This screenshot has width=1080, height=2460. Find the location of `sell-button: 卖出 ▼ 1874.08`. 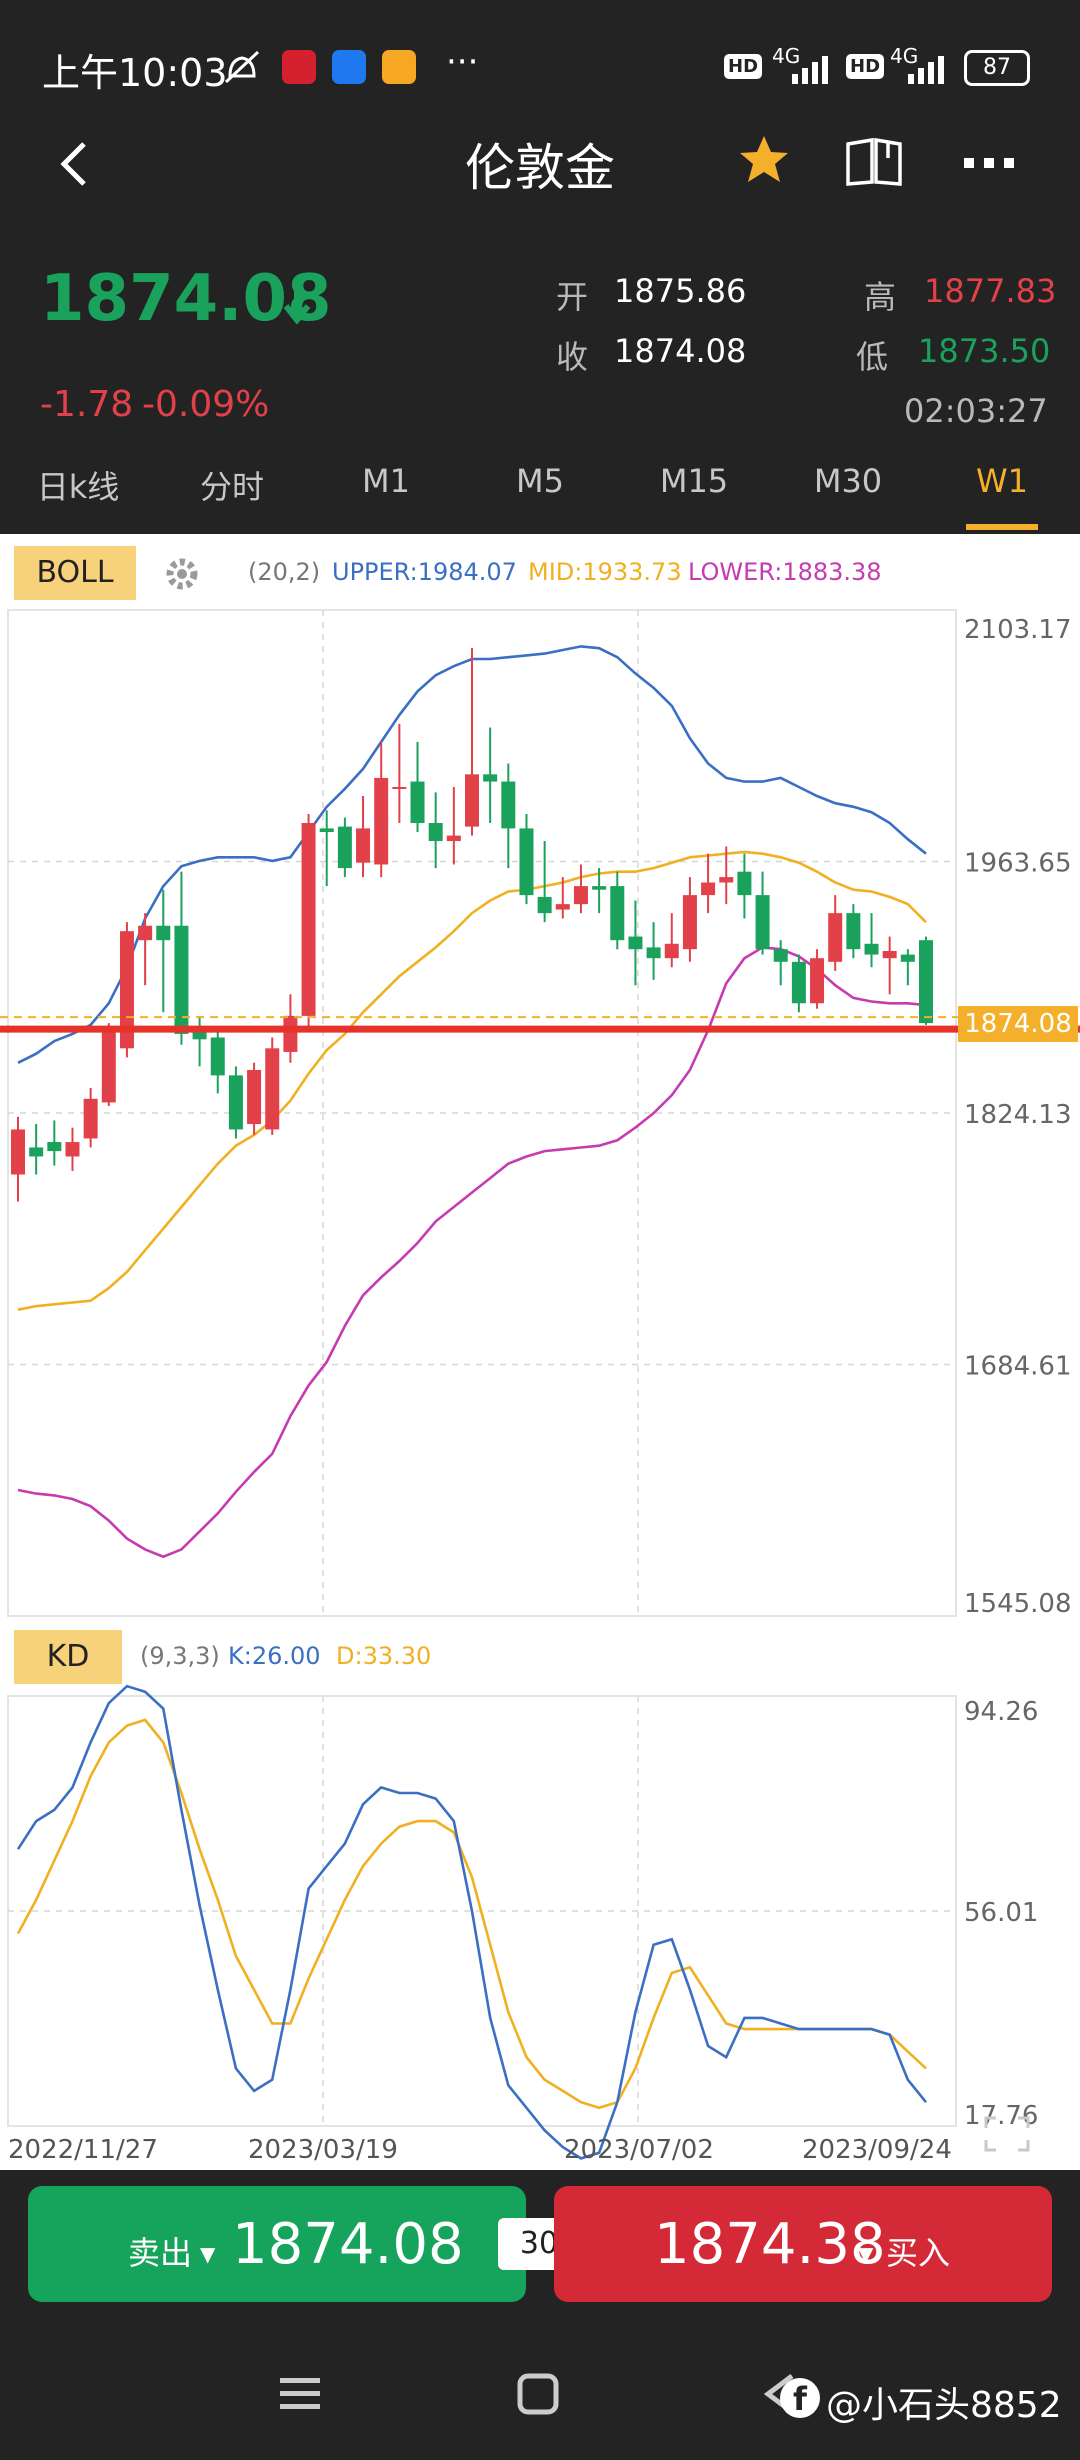

sell-button: 卖出 ▼ 1874.08 is located at coordinates (277, 2244).